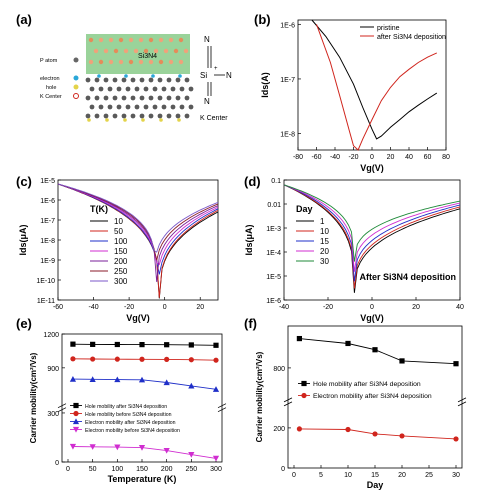 The image size is (500, 491). What do you see at coordinates (304, 209) in the screenshot?
I see `legend-title: Day` at bounding box center [304, 209].